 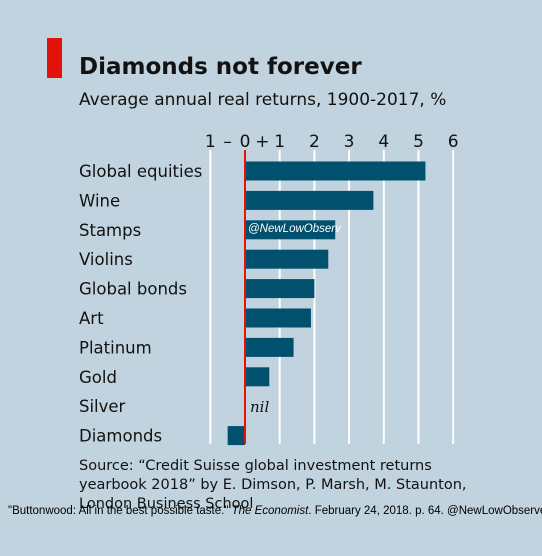 What do you see at coordinates (349, 142) in the screenshot?
I see `x-tick-label: 3` at bounding box center [349, 142].